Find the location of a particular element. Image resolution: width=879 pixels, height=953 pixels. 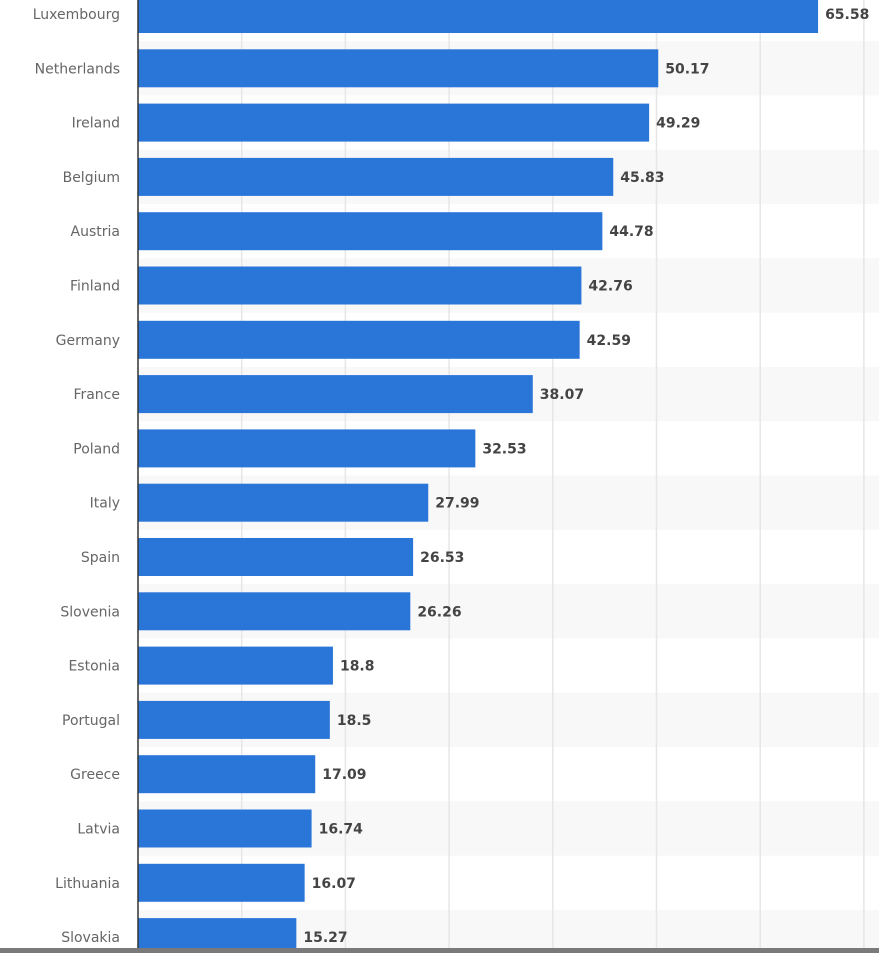

value-label: 17.09 is located at coordinates (344, 775).